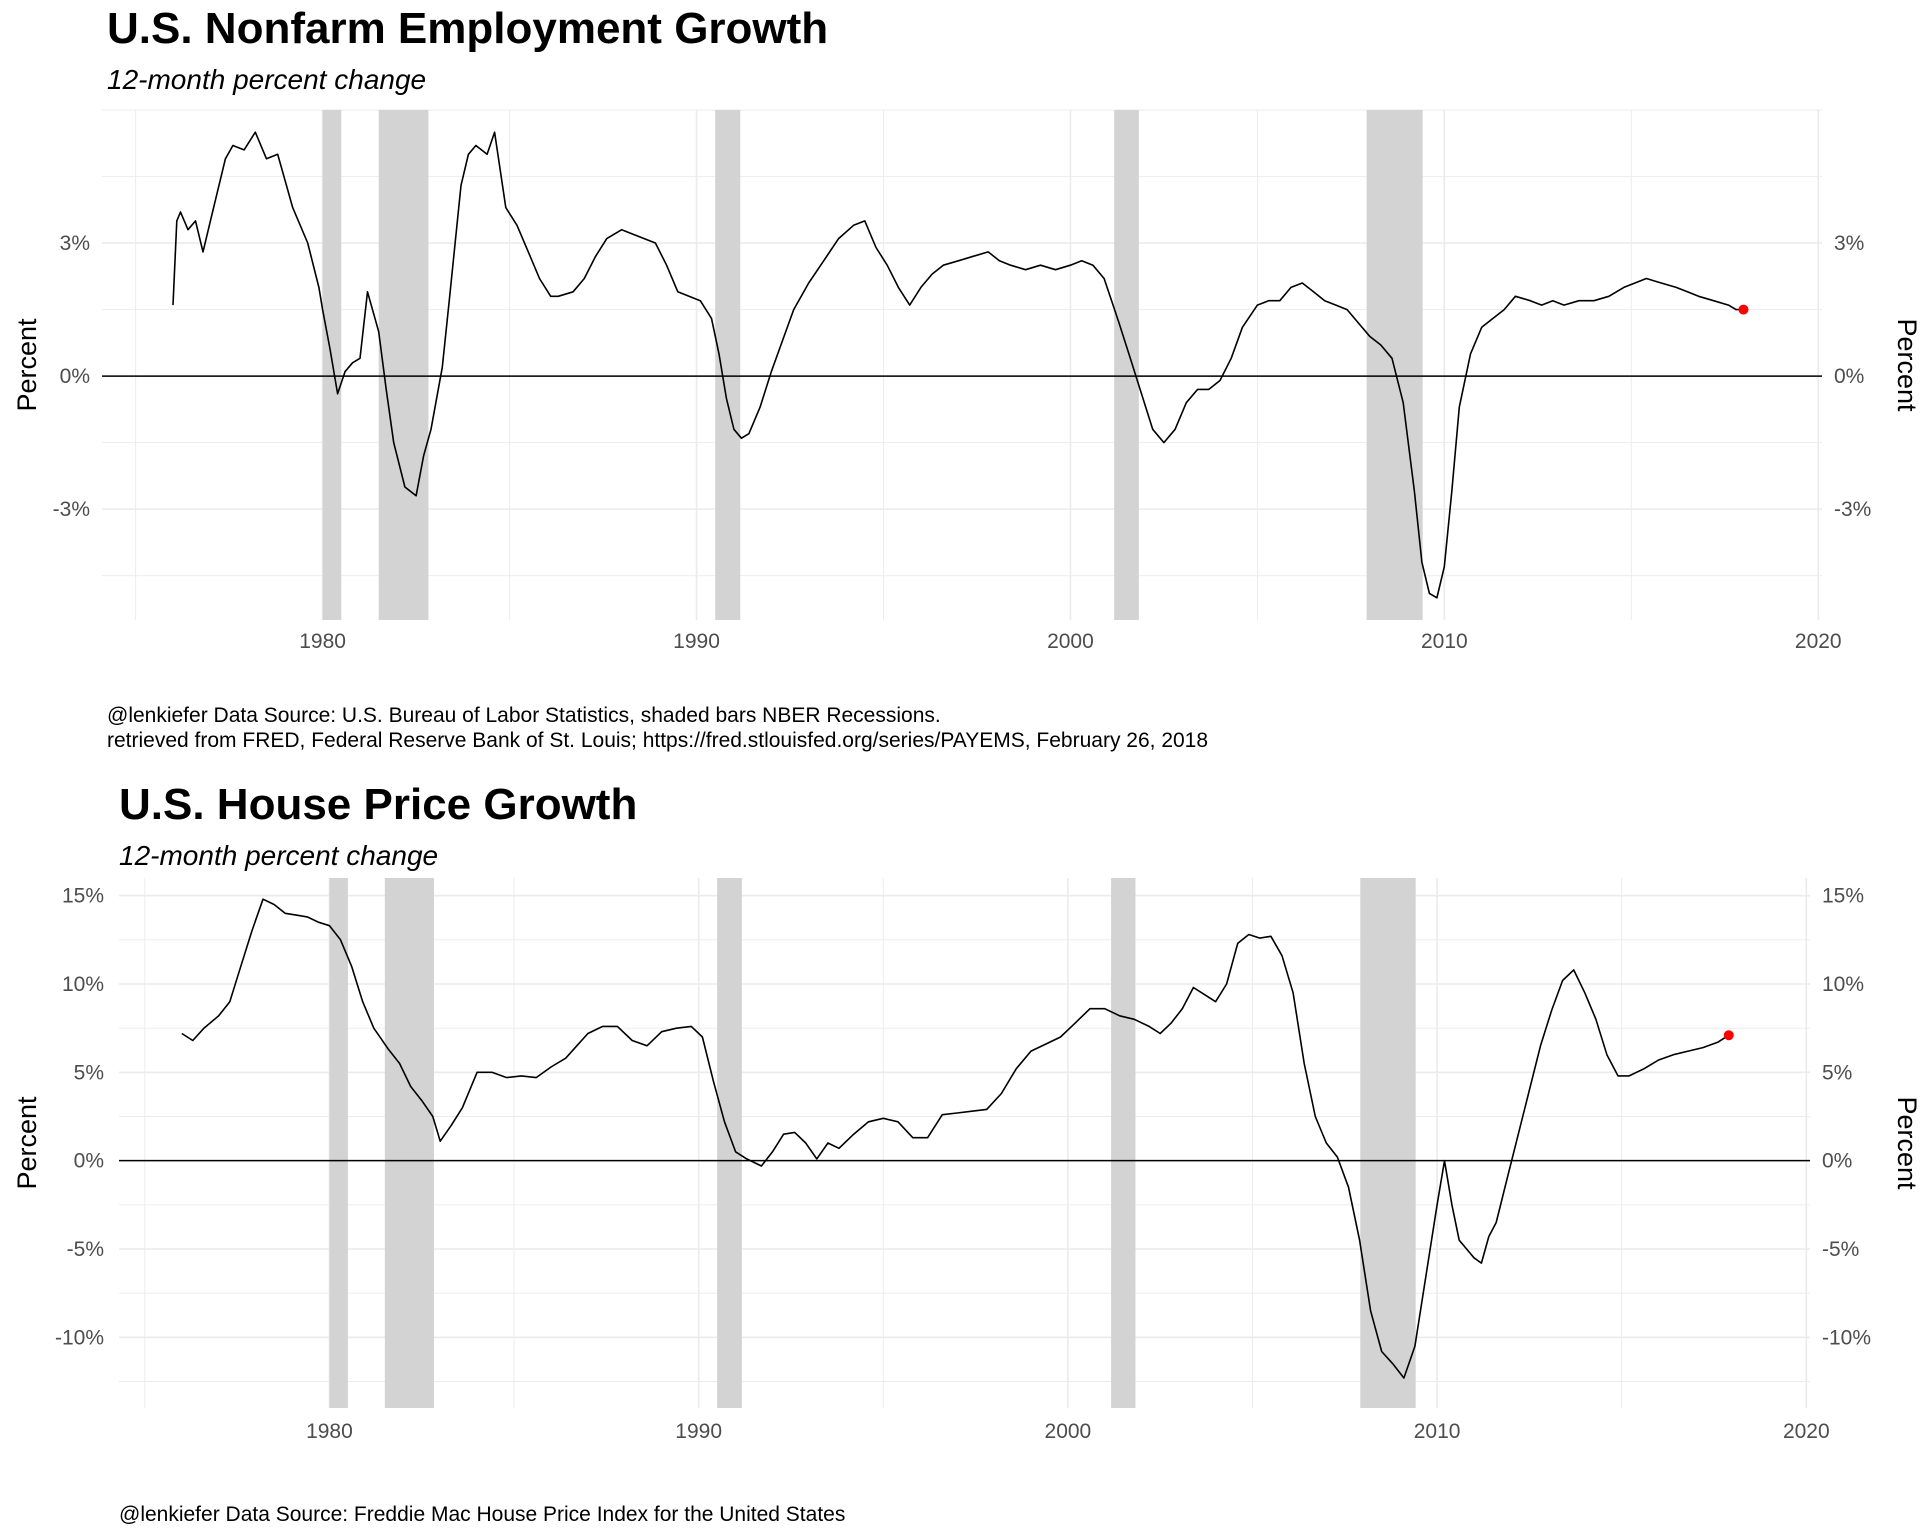  I want to click on y-tick-label-left: -5%, so click(85, 1249).